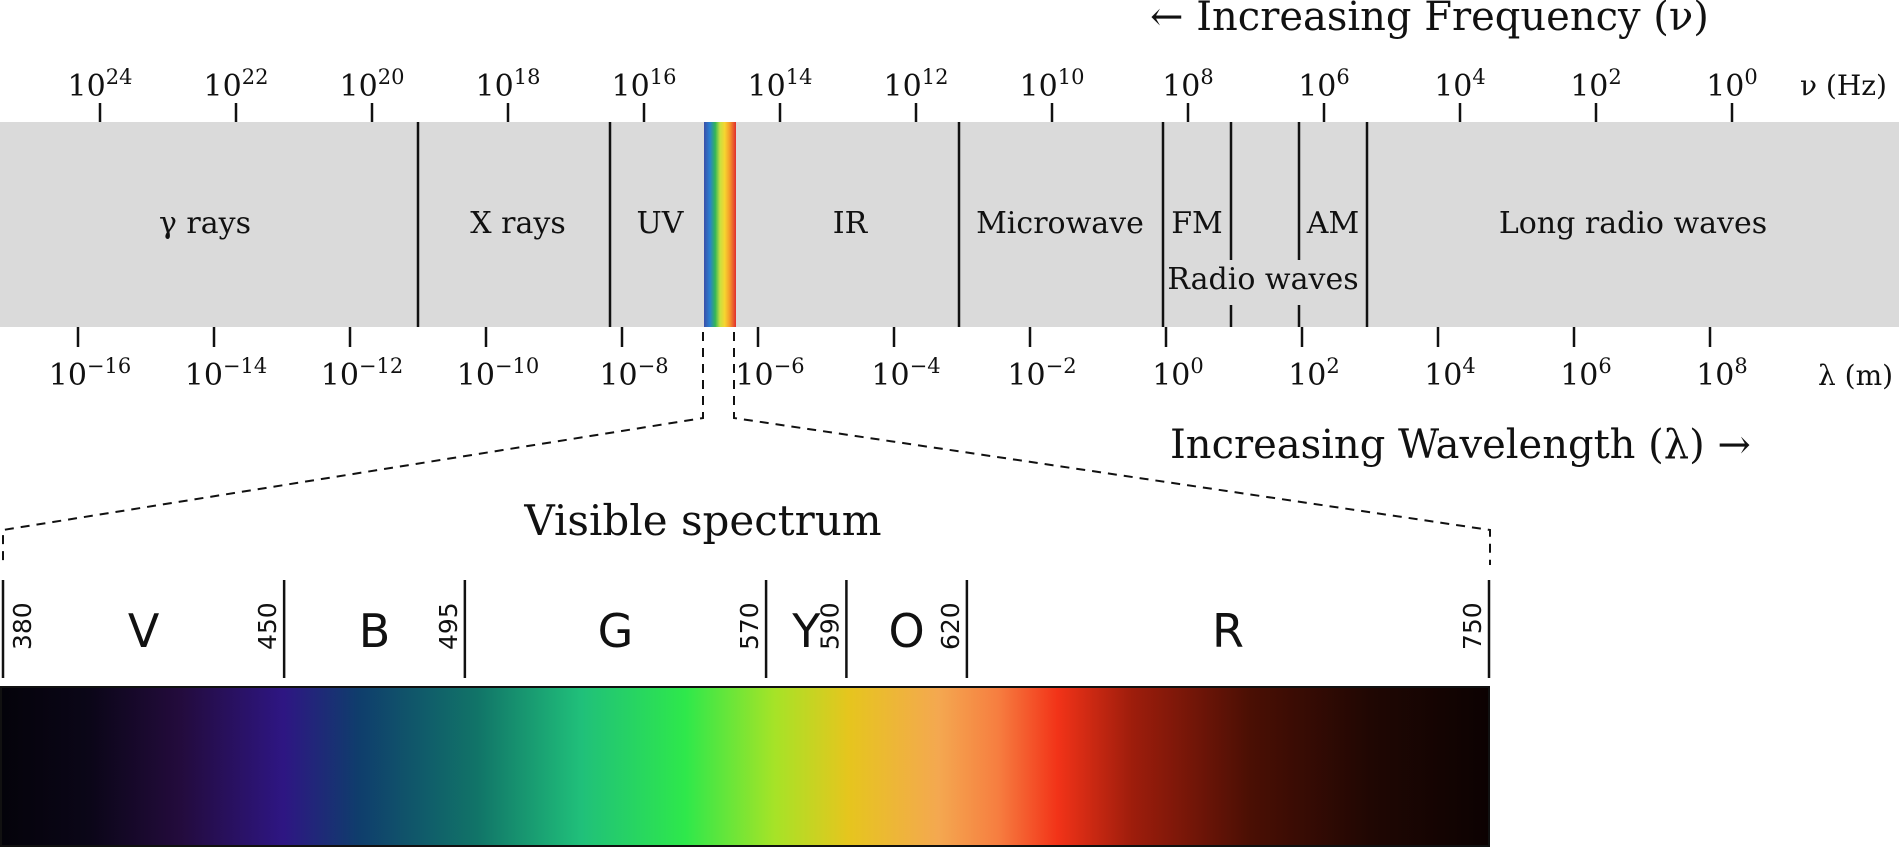 Image resolution: width=1899 pixels, height=853 pixels. Describe the element at coordinates (109, 366) in the screenshot. I see `wavelength-tick-label-exponent: −16` at that location.